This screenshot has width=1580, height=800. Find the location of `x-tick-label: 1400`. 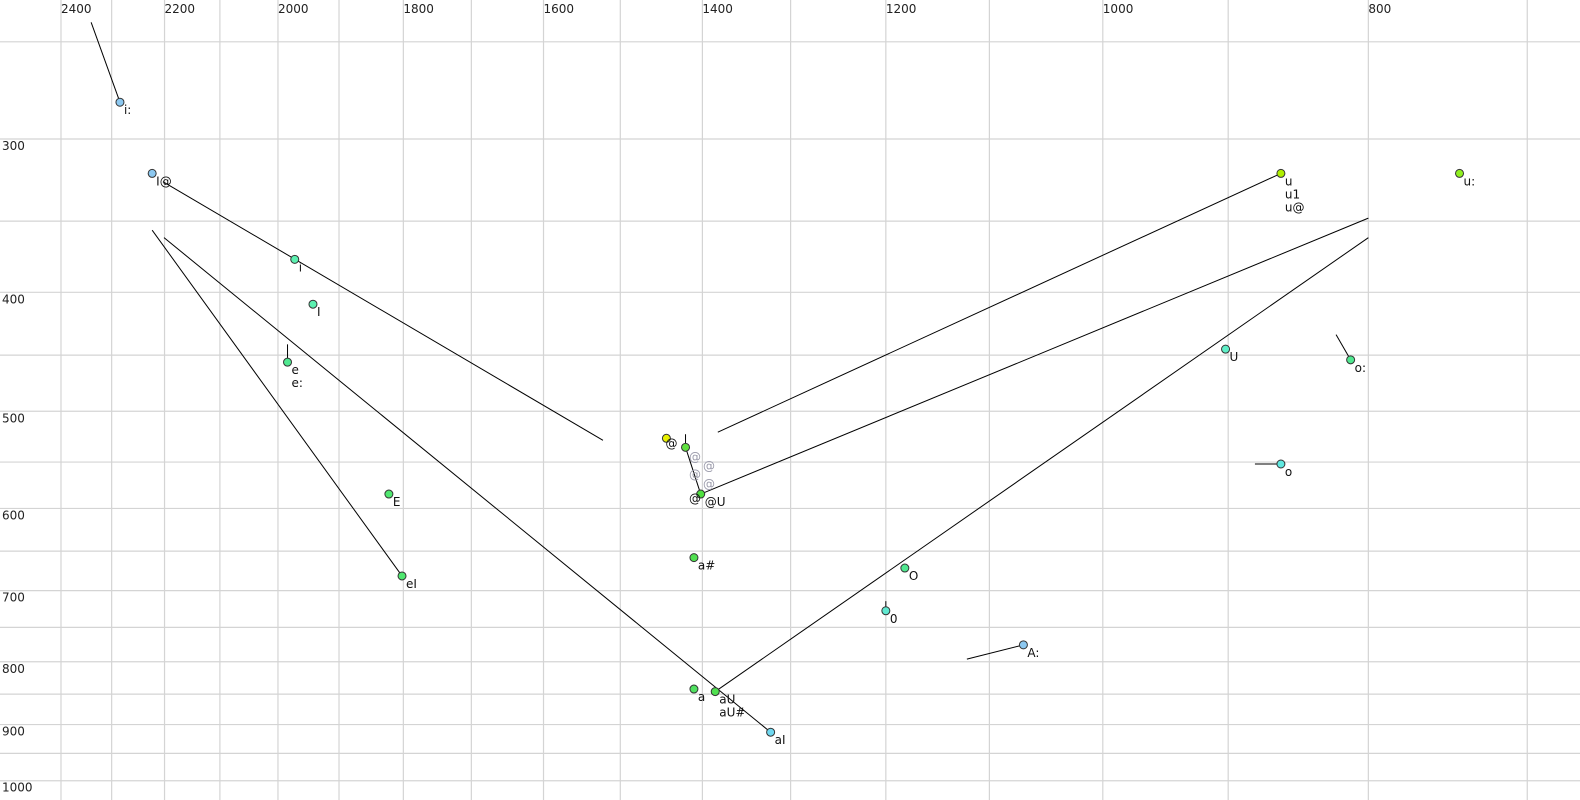

x-tick-label: 1400 is located at coordinates (717, 9).